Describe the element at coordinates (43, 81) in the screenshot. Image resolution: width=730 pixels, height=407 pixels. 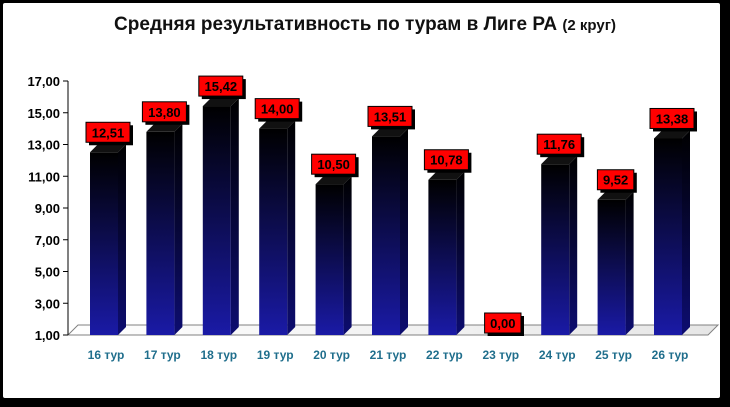
I see `y-tick-label: 17,00` at that location.